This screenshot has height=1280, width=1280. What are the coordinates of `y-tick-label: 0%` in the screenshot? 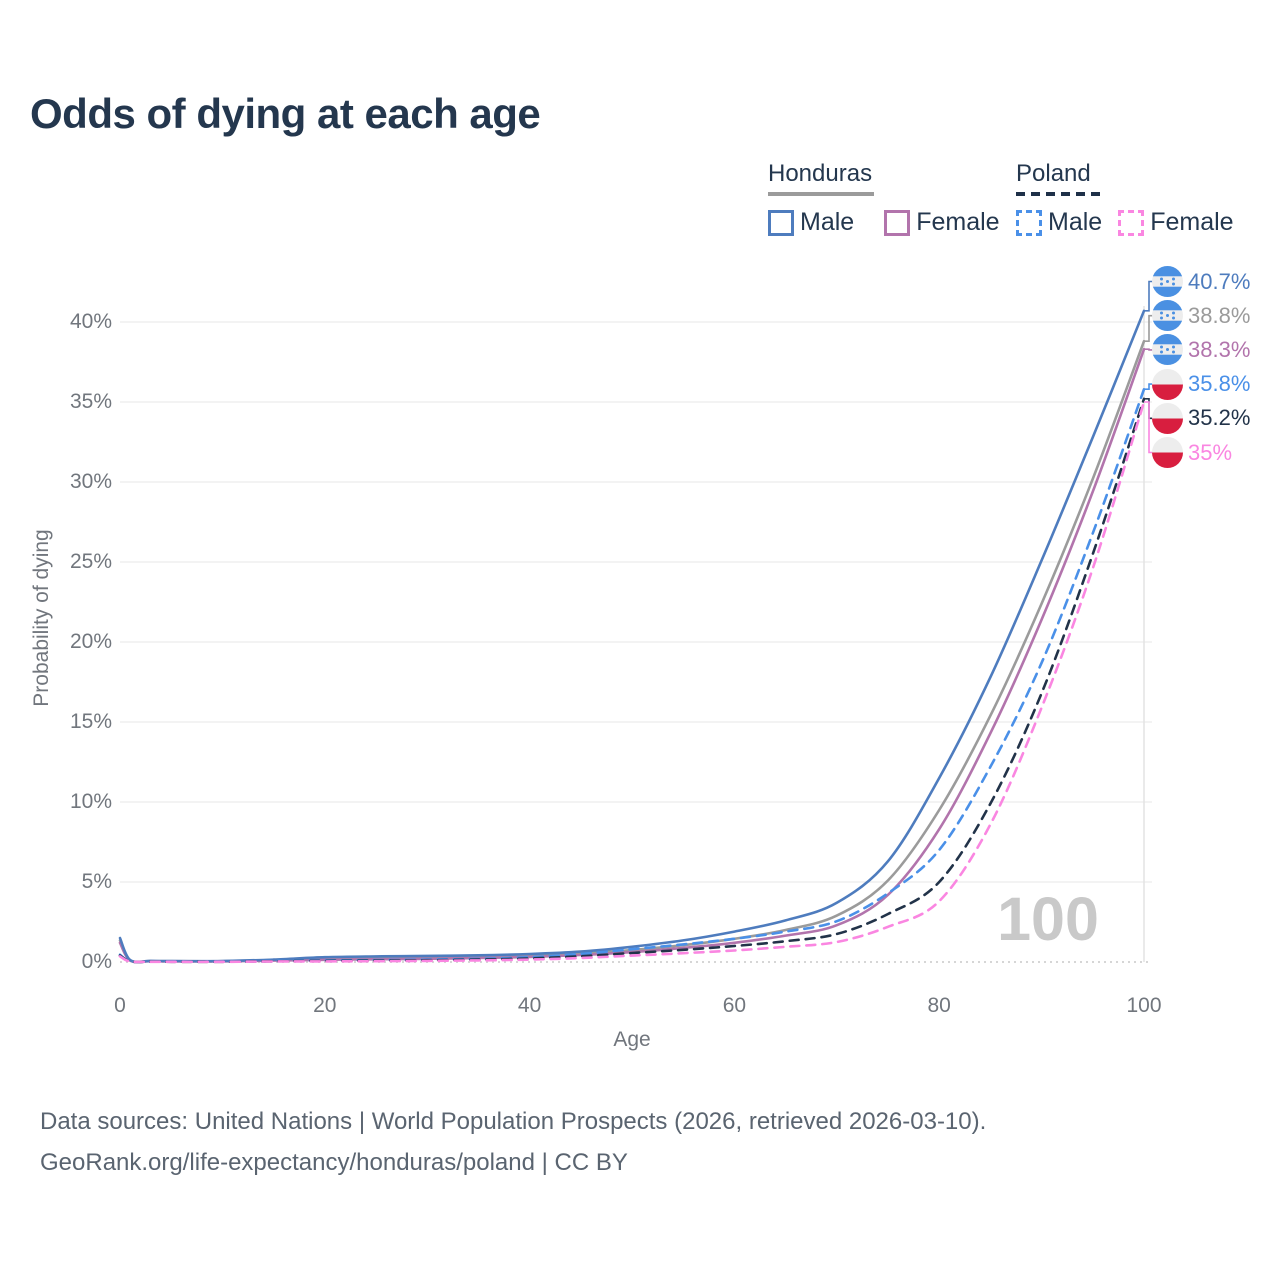 It's located at (96, 961).